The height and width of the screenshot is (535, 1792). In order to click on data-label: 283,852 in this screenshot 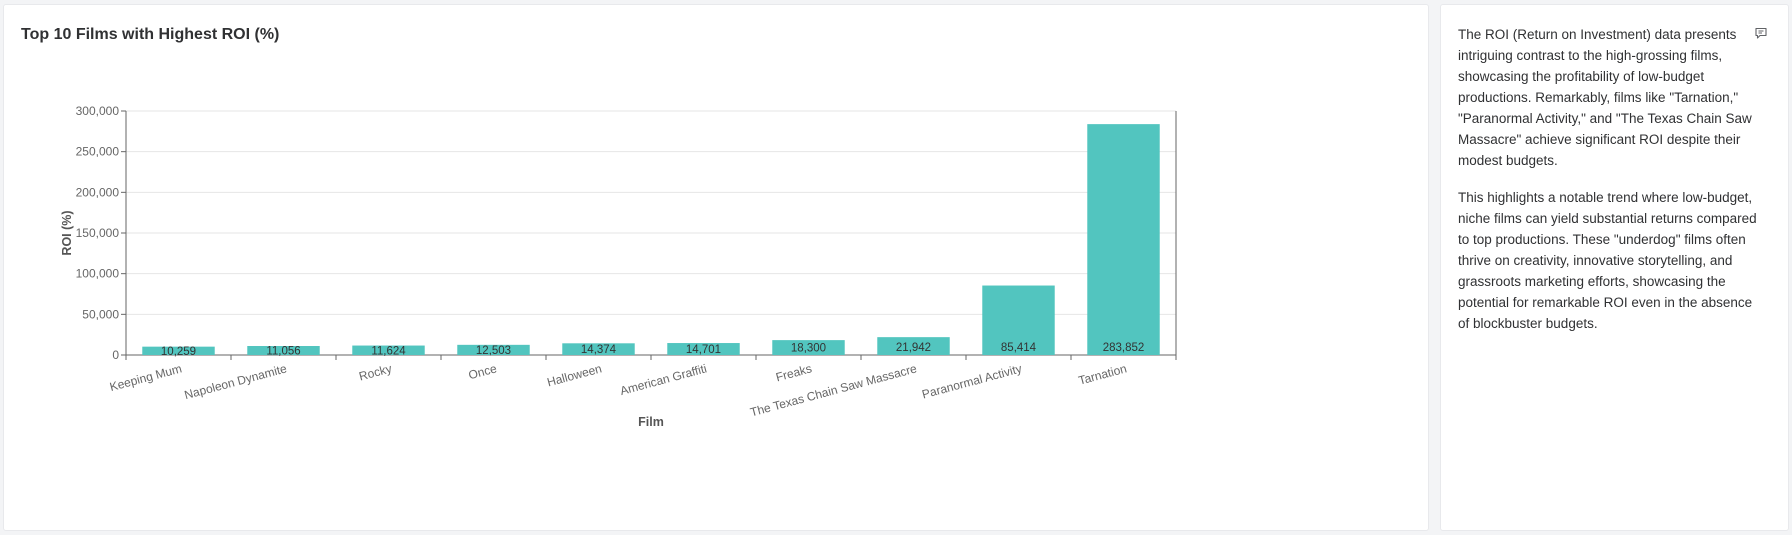, I will do `click(1124, 348)`.